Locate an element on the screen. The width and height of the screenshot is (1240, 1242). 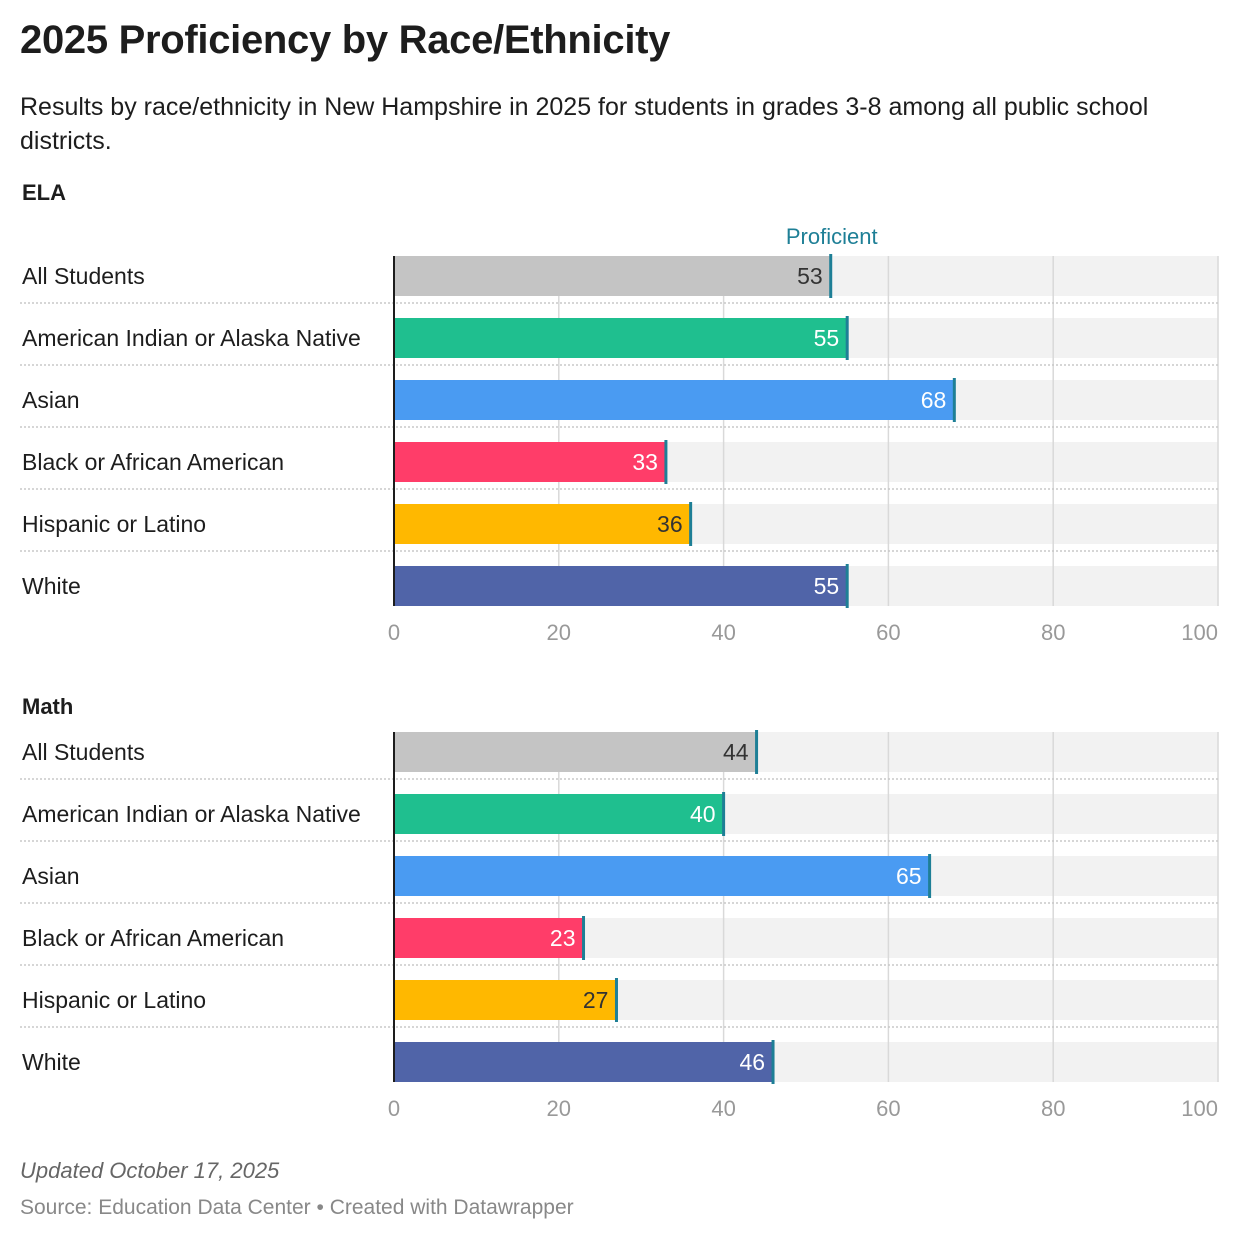
value-label: 33 is located at coordinates (645, 462).